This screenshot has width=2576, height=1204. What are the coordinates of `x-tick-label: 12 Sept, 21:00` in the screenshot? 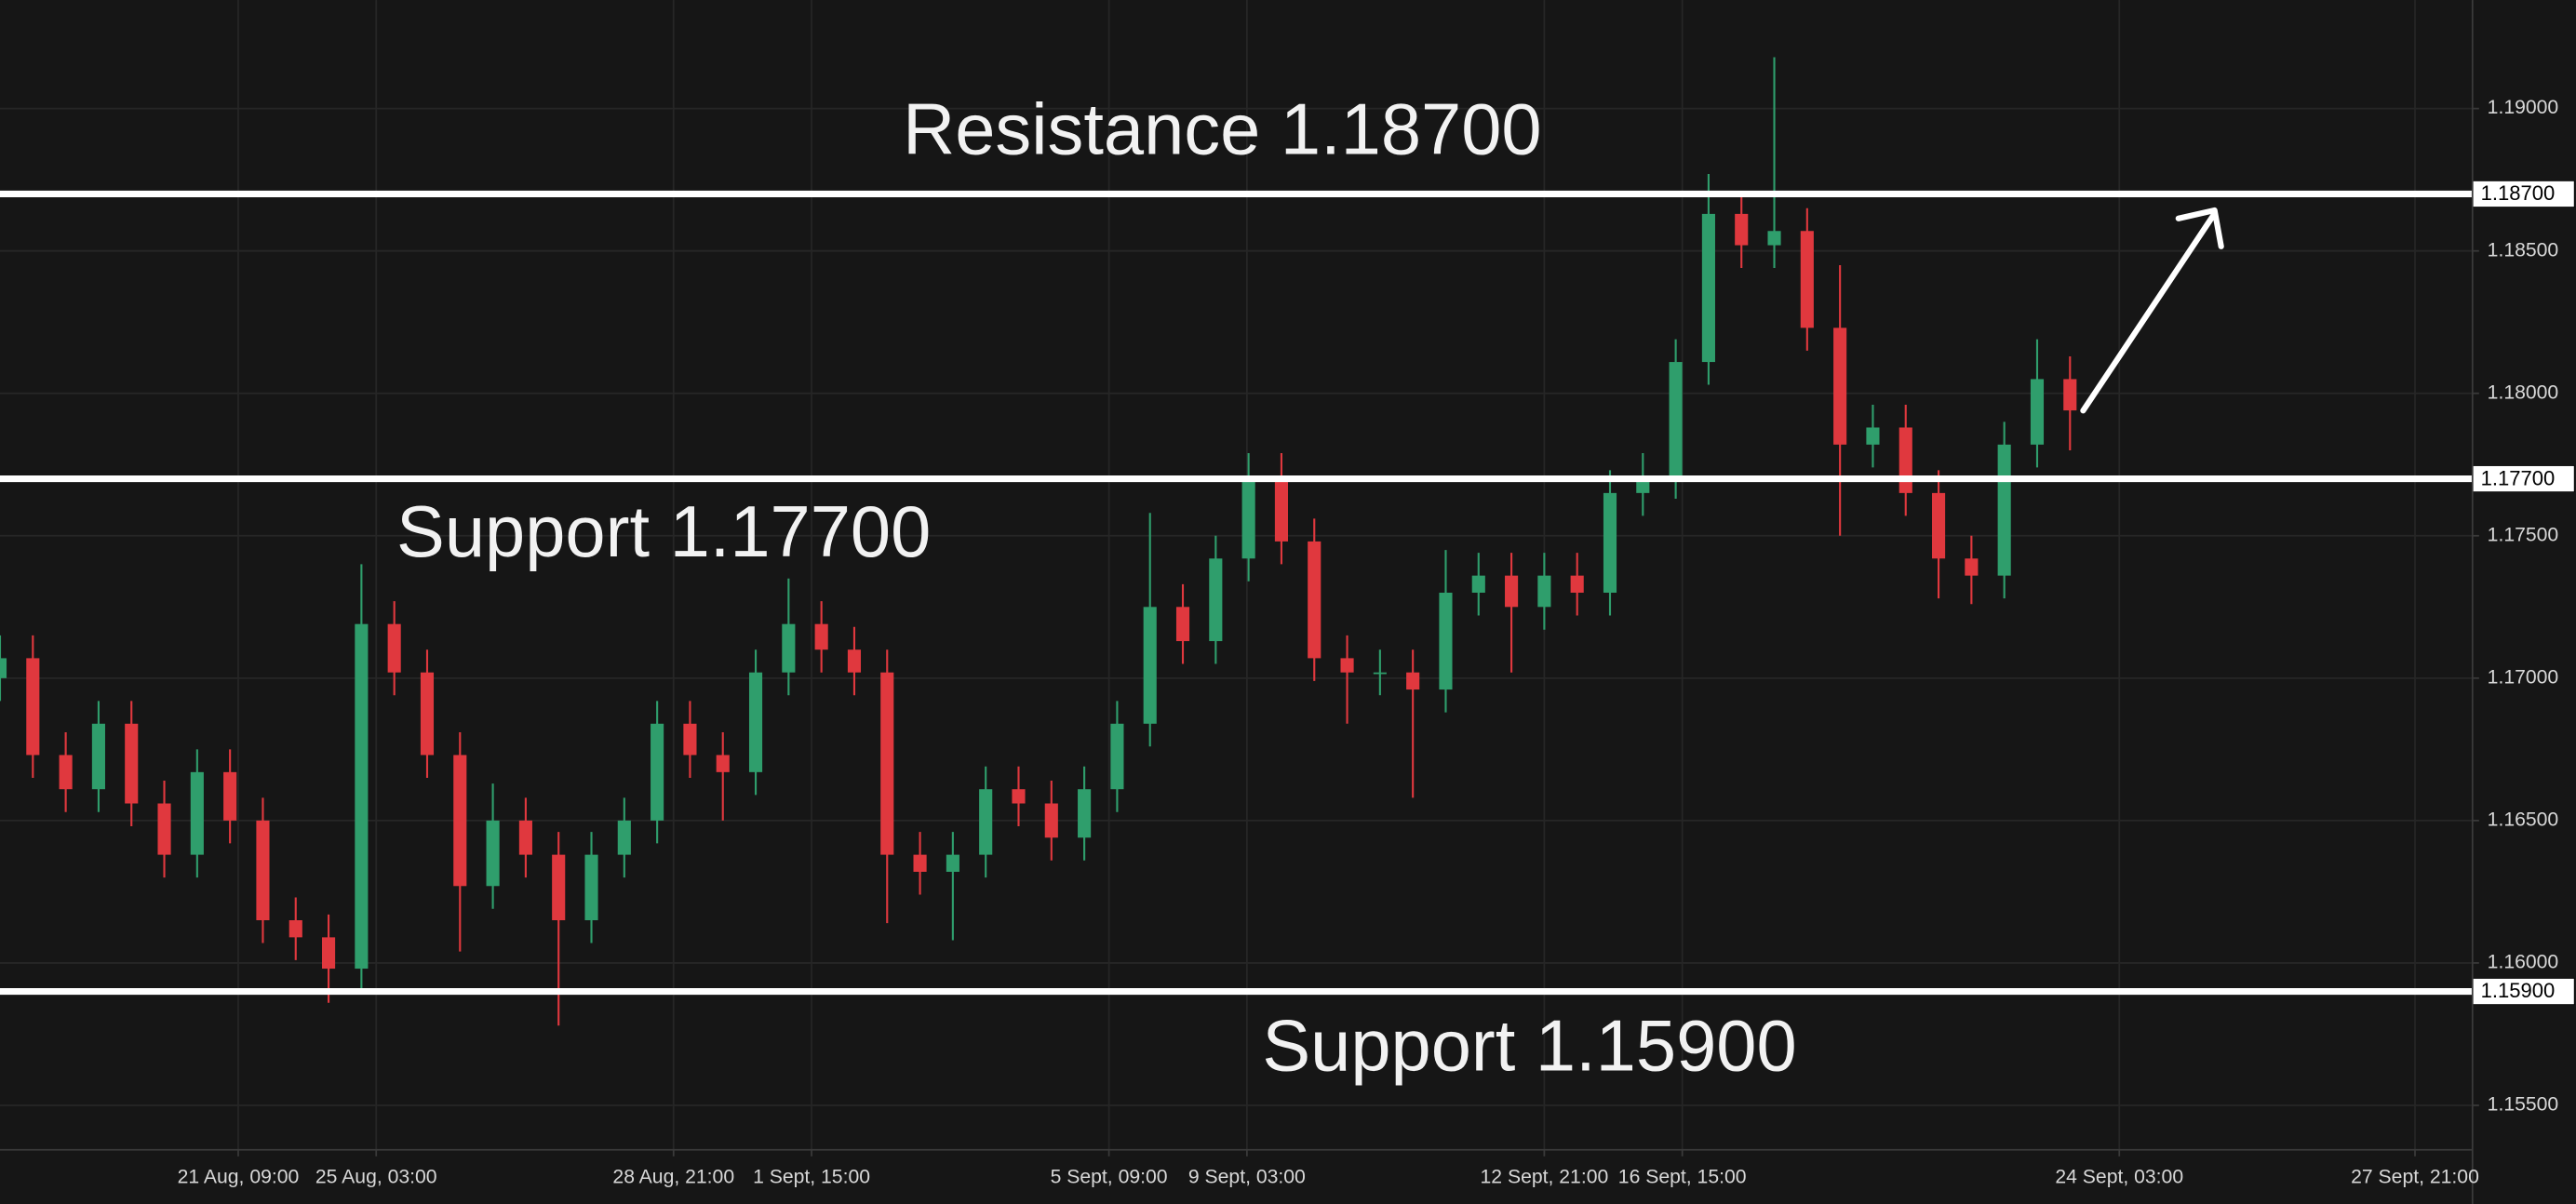 It's located at (1545, 1176).